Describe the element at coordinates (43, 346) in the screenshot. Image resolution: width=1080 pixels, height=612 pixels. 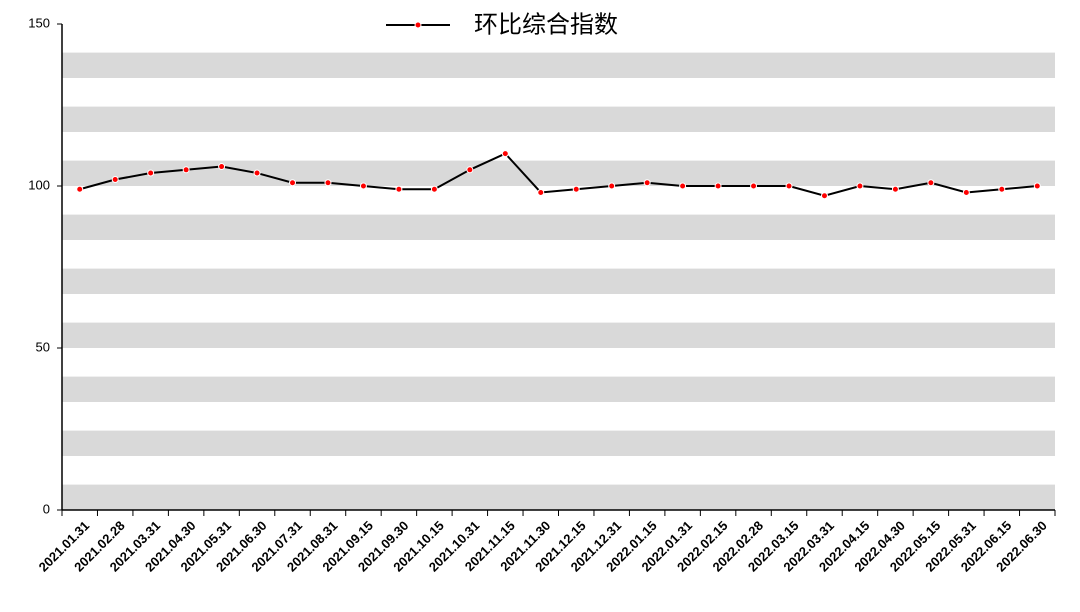
I see `y-tick-label: 50` at that location.